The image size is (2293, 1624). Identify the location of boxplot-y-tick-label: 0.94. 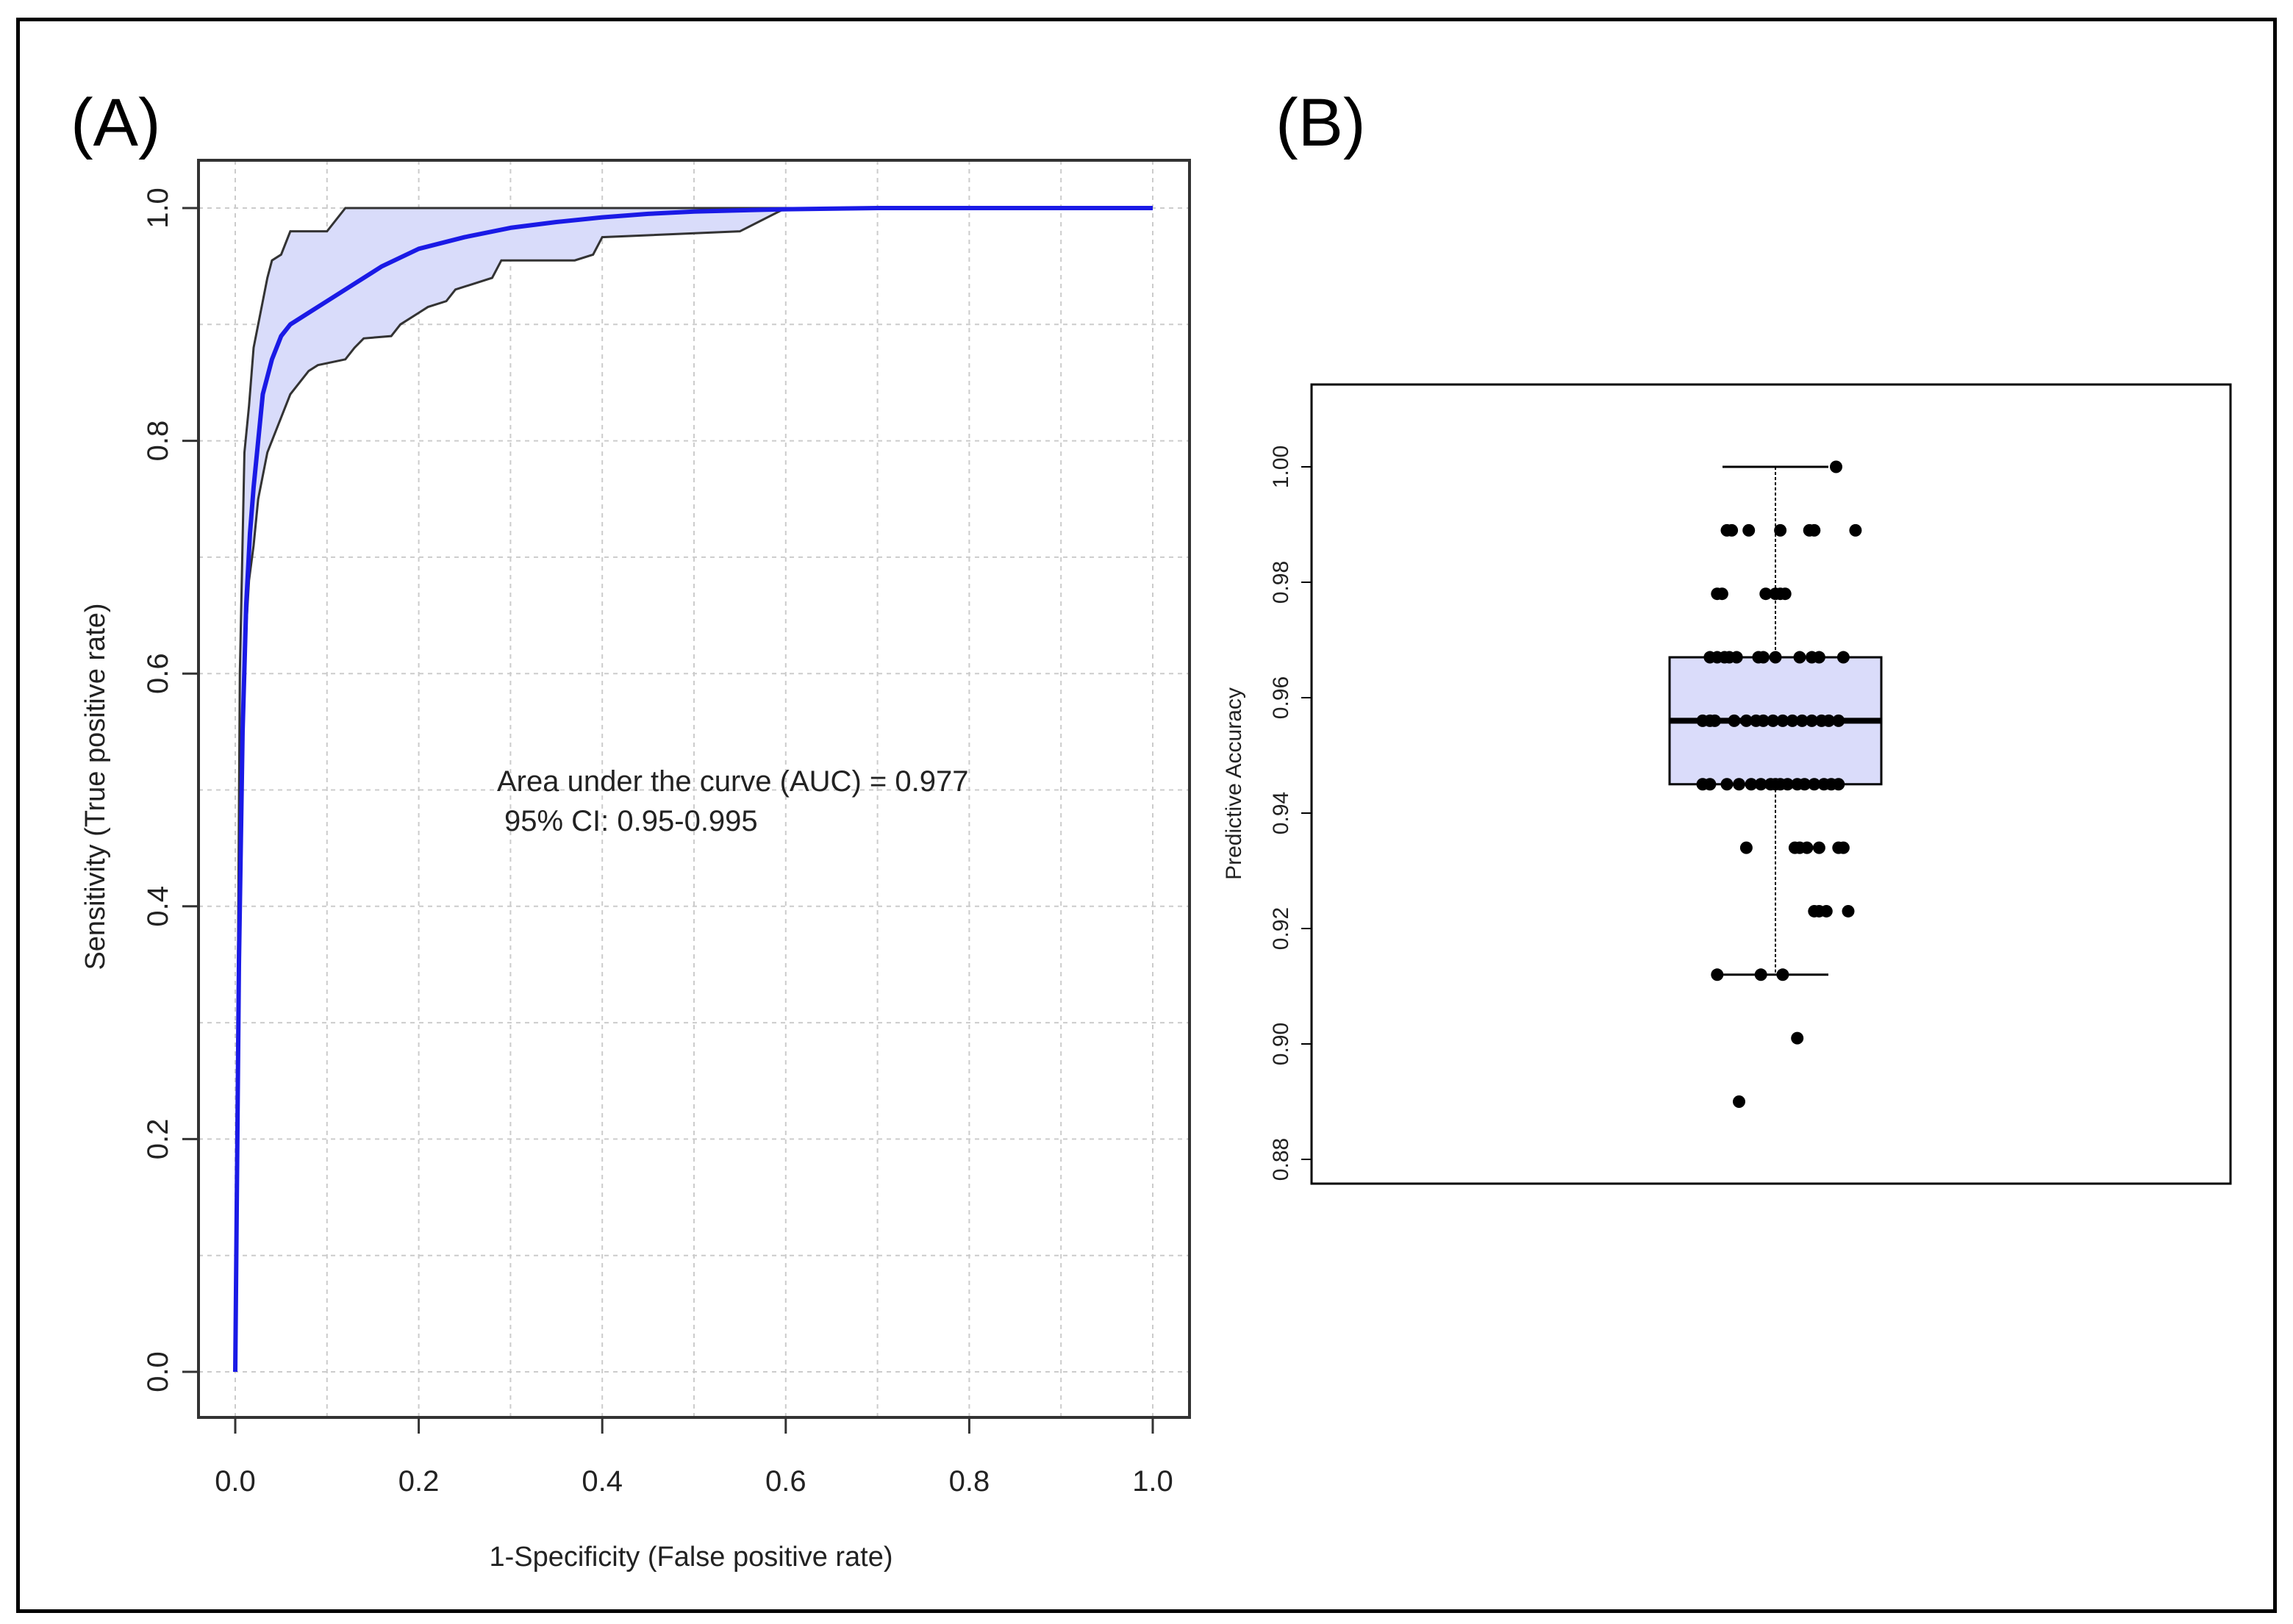
(1281, 813).